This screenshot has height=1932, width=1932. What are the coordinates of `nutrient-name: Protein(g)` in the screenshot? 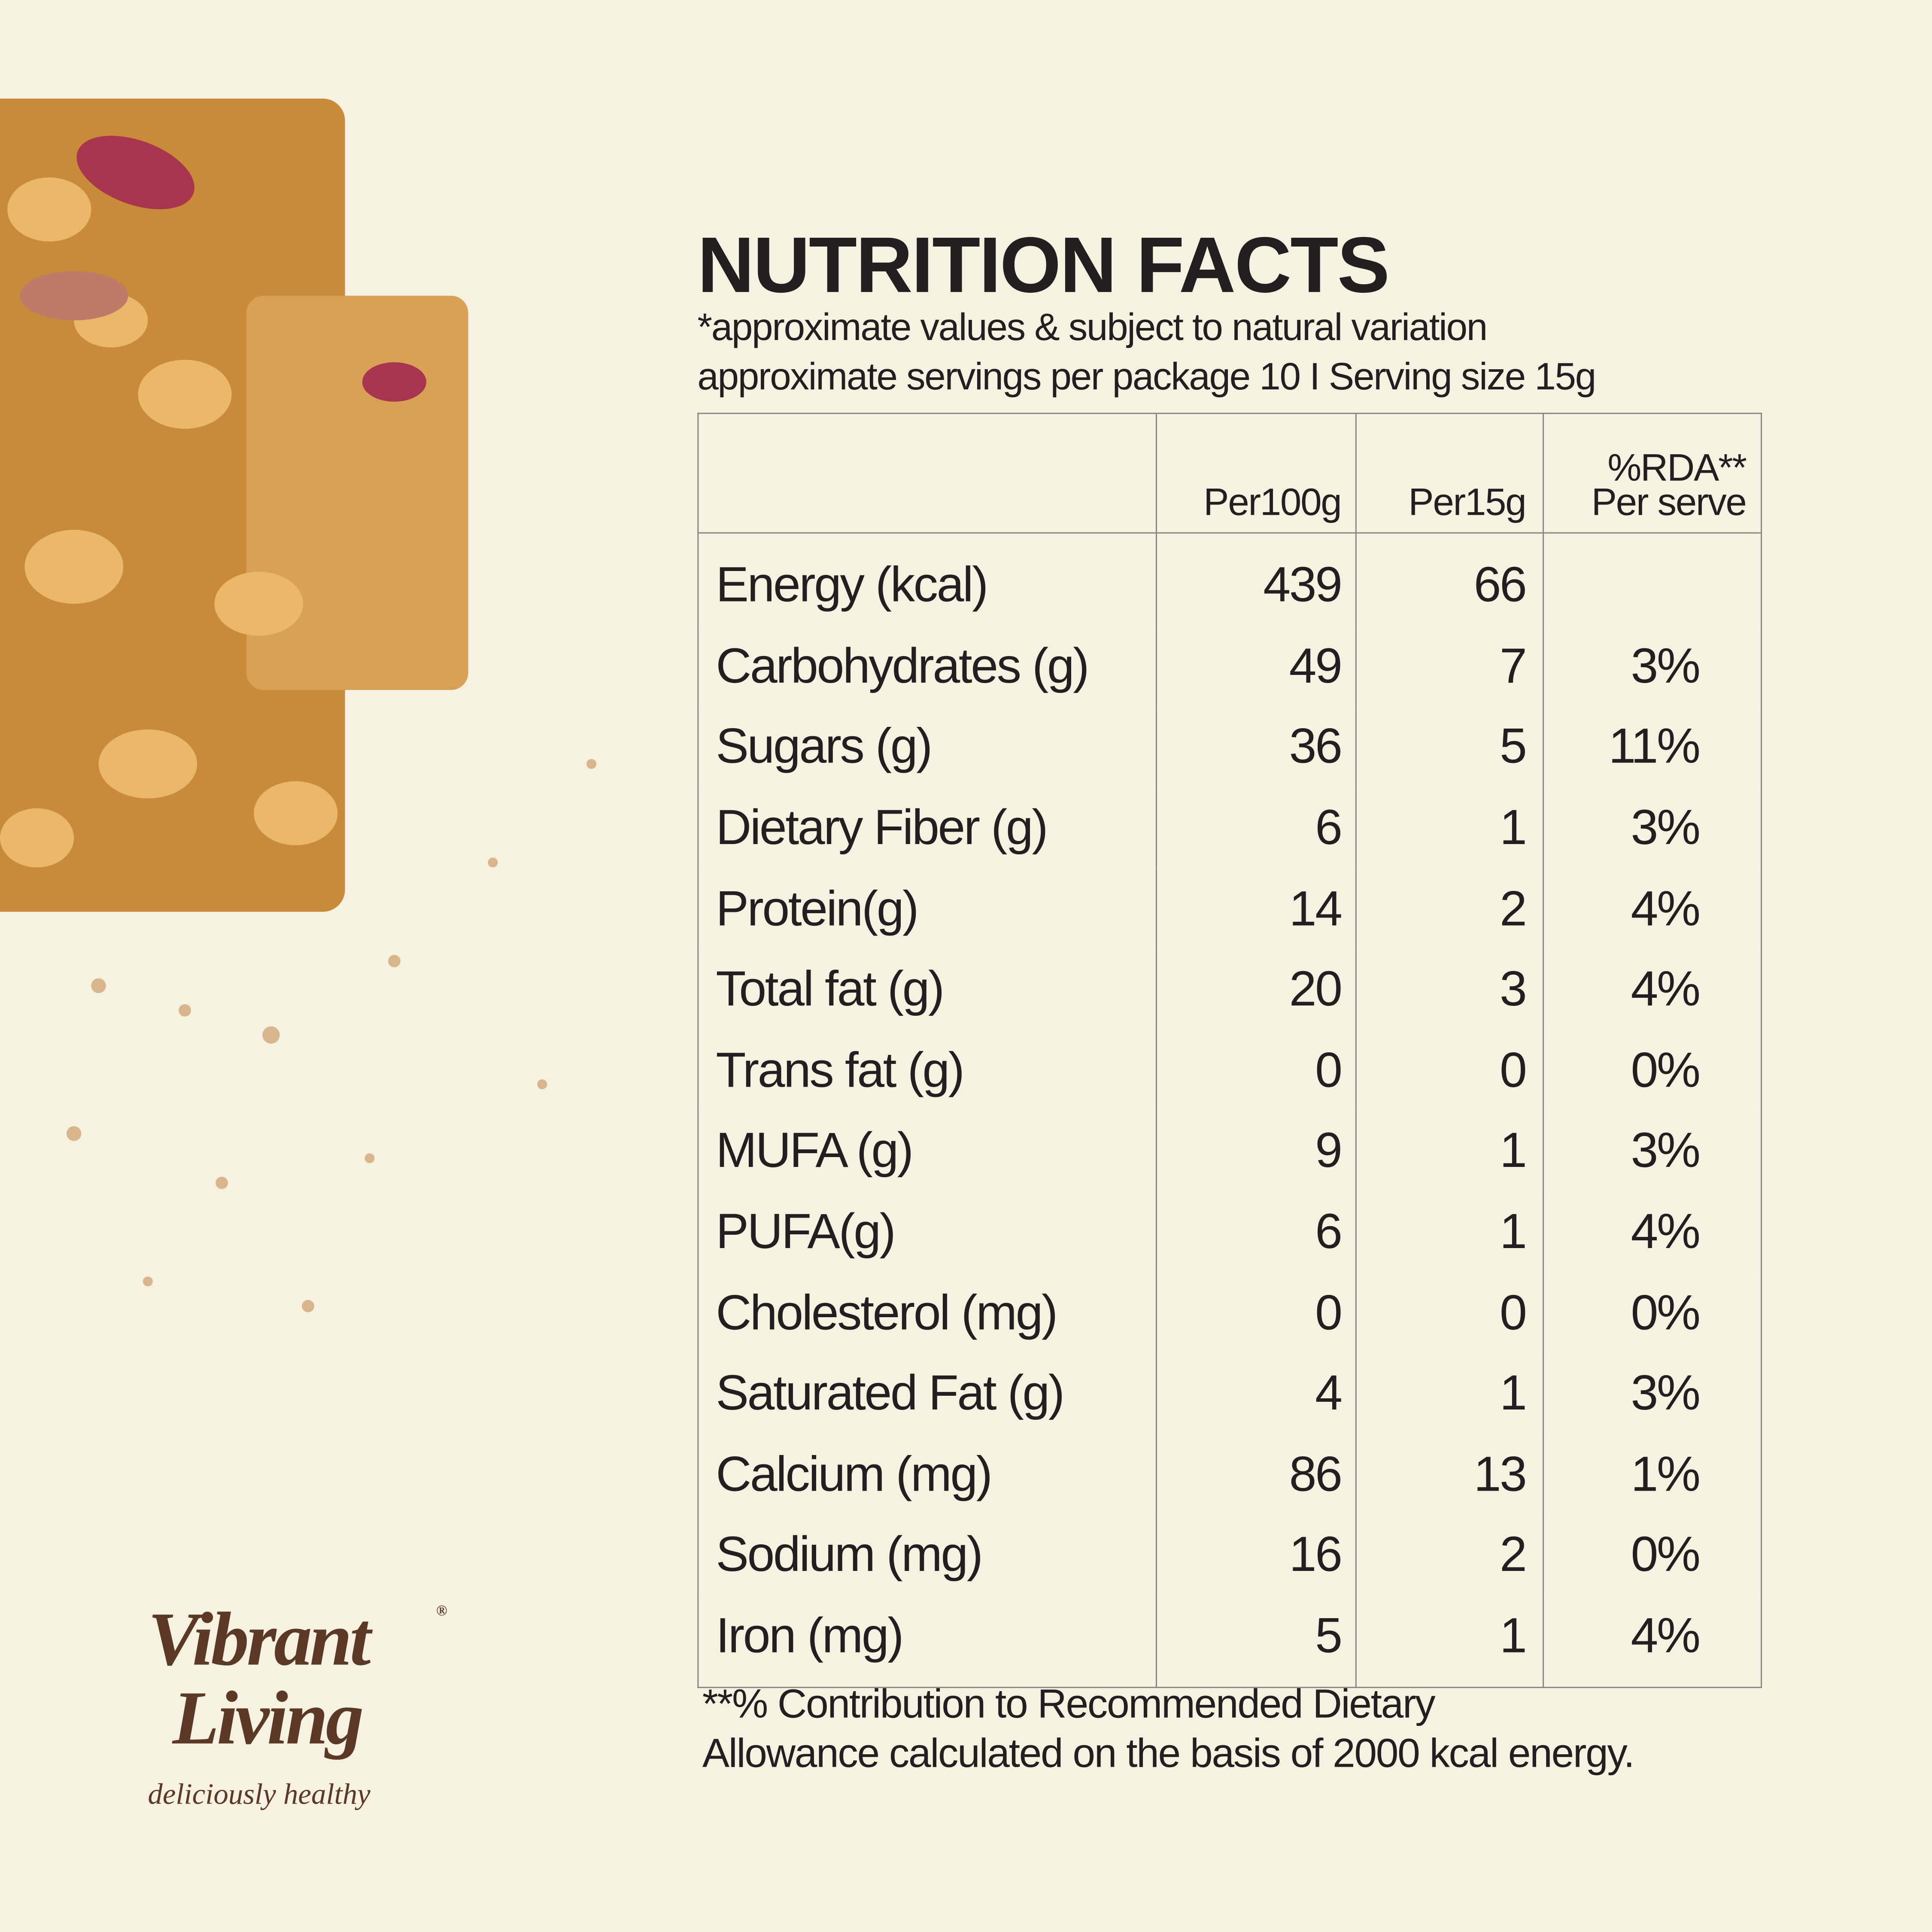 It's located at (927, 910).